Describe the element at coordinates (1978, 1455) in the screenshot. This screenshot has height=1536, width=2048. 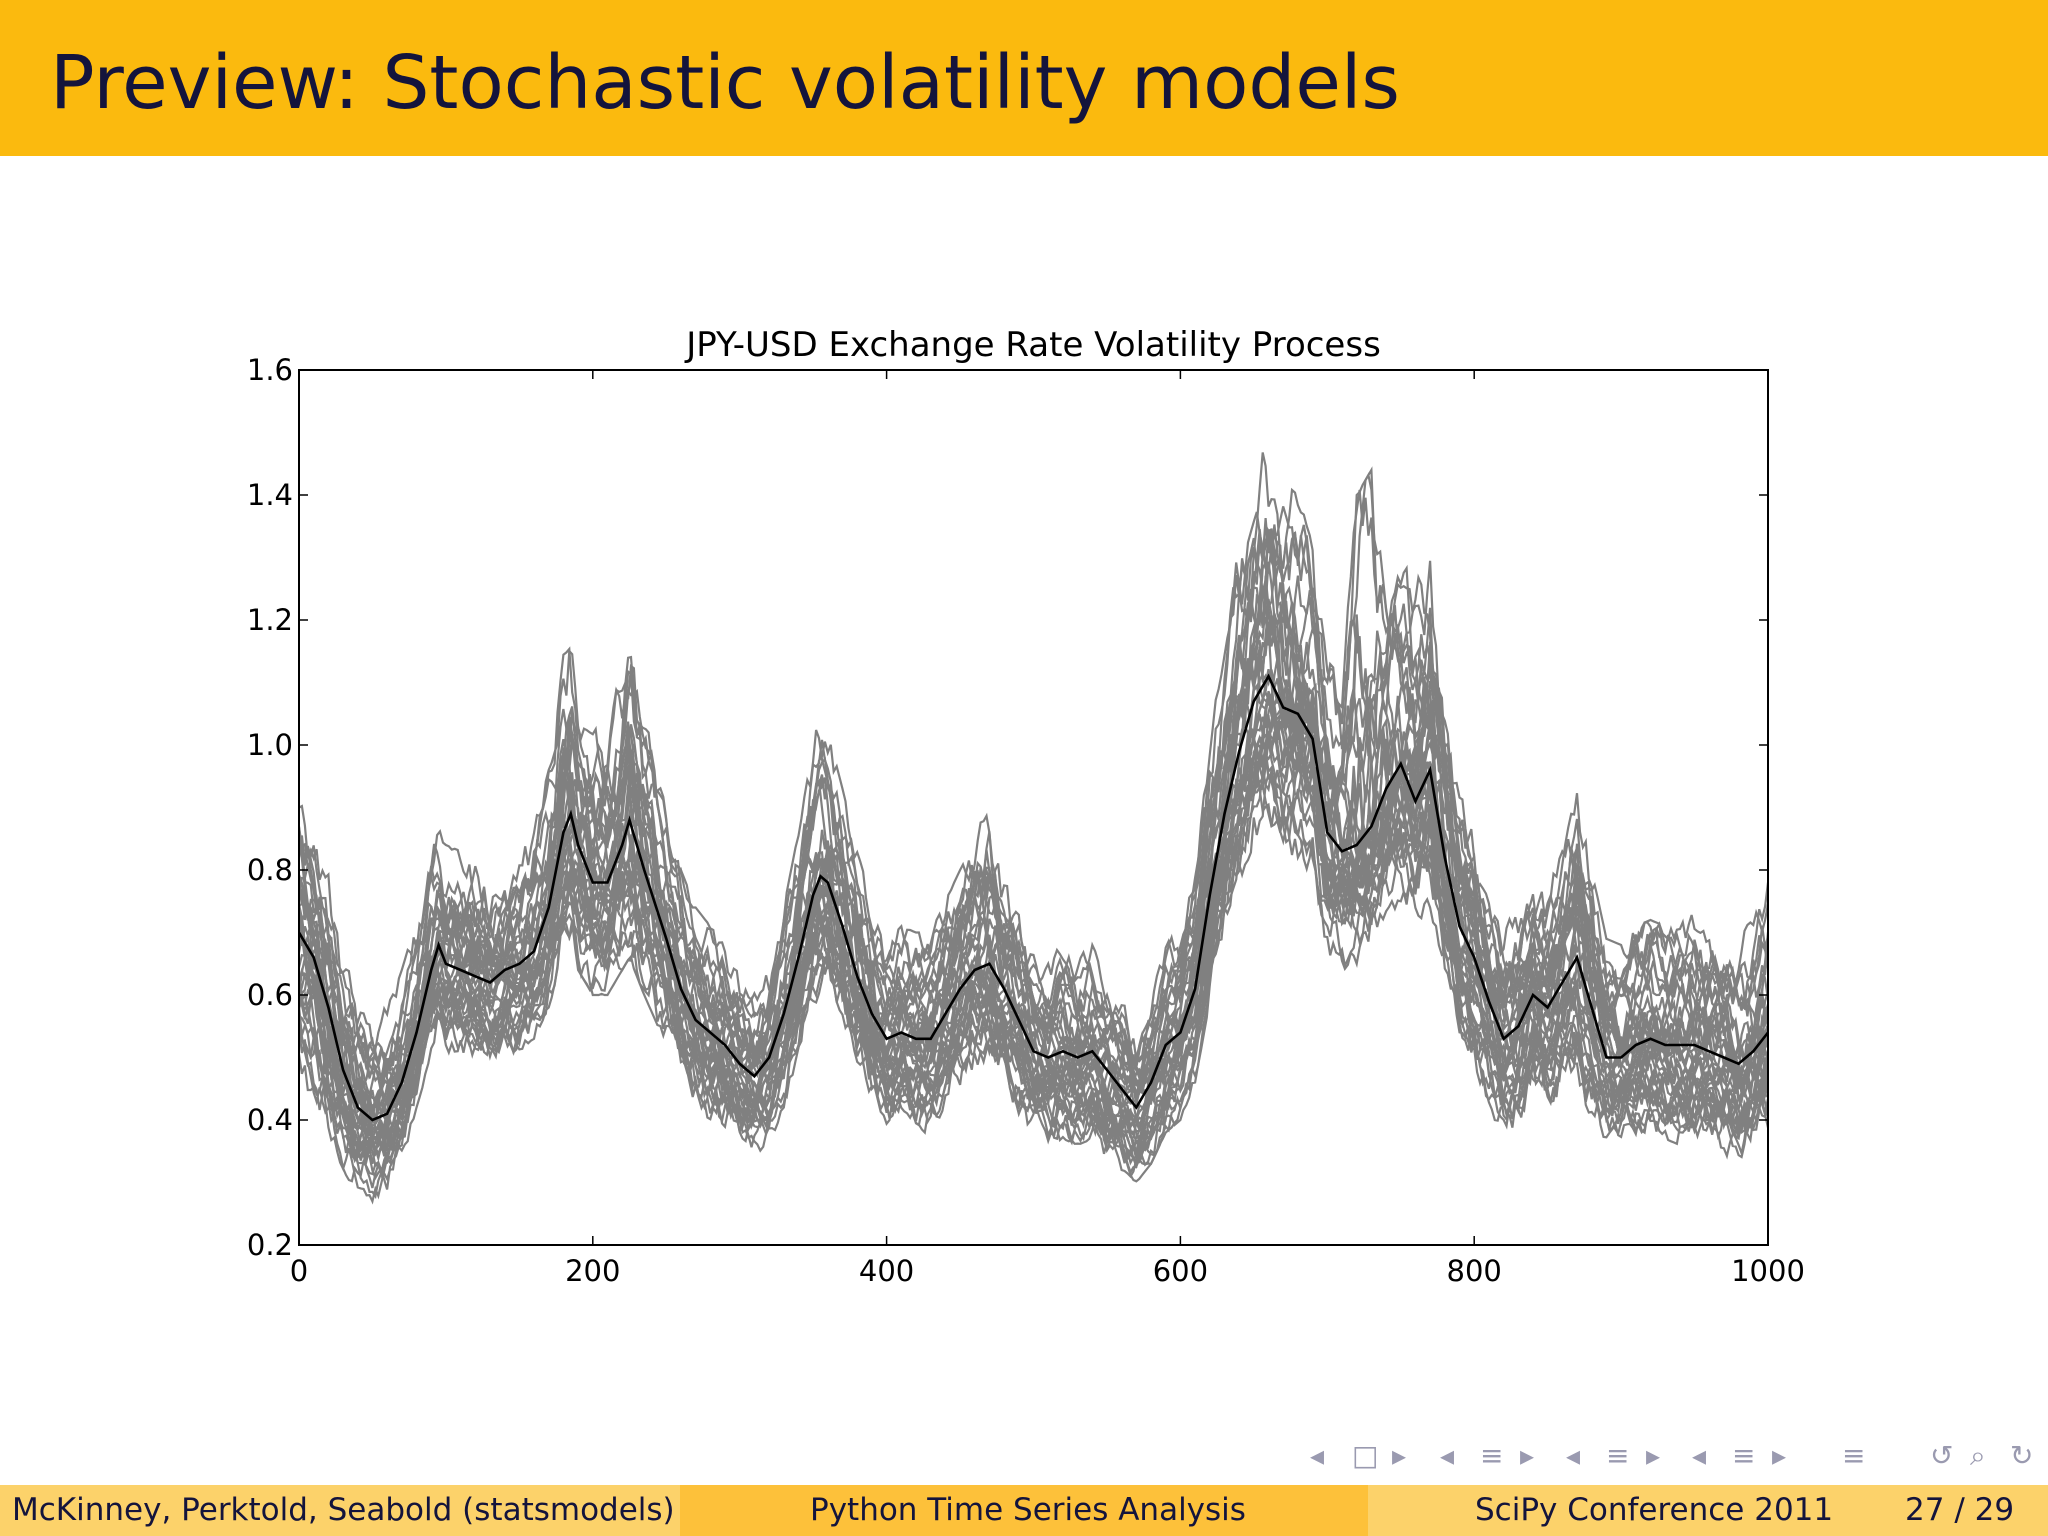
I see `search-icon: ⌕` at that location.